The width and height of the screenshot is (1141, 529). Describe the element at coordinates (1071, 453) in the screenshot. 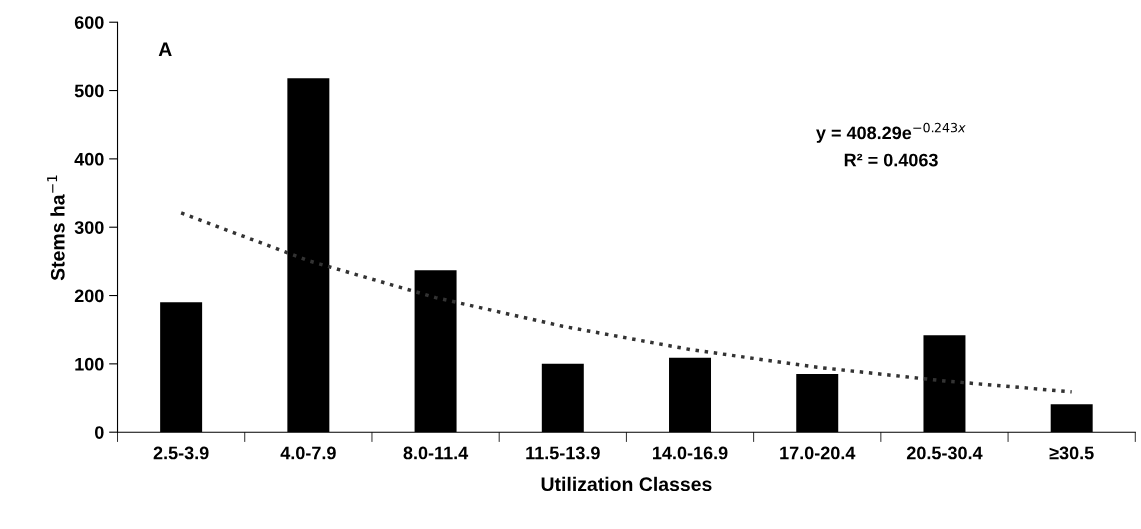

I see `x-tick-label: ≥30.5` at that location.